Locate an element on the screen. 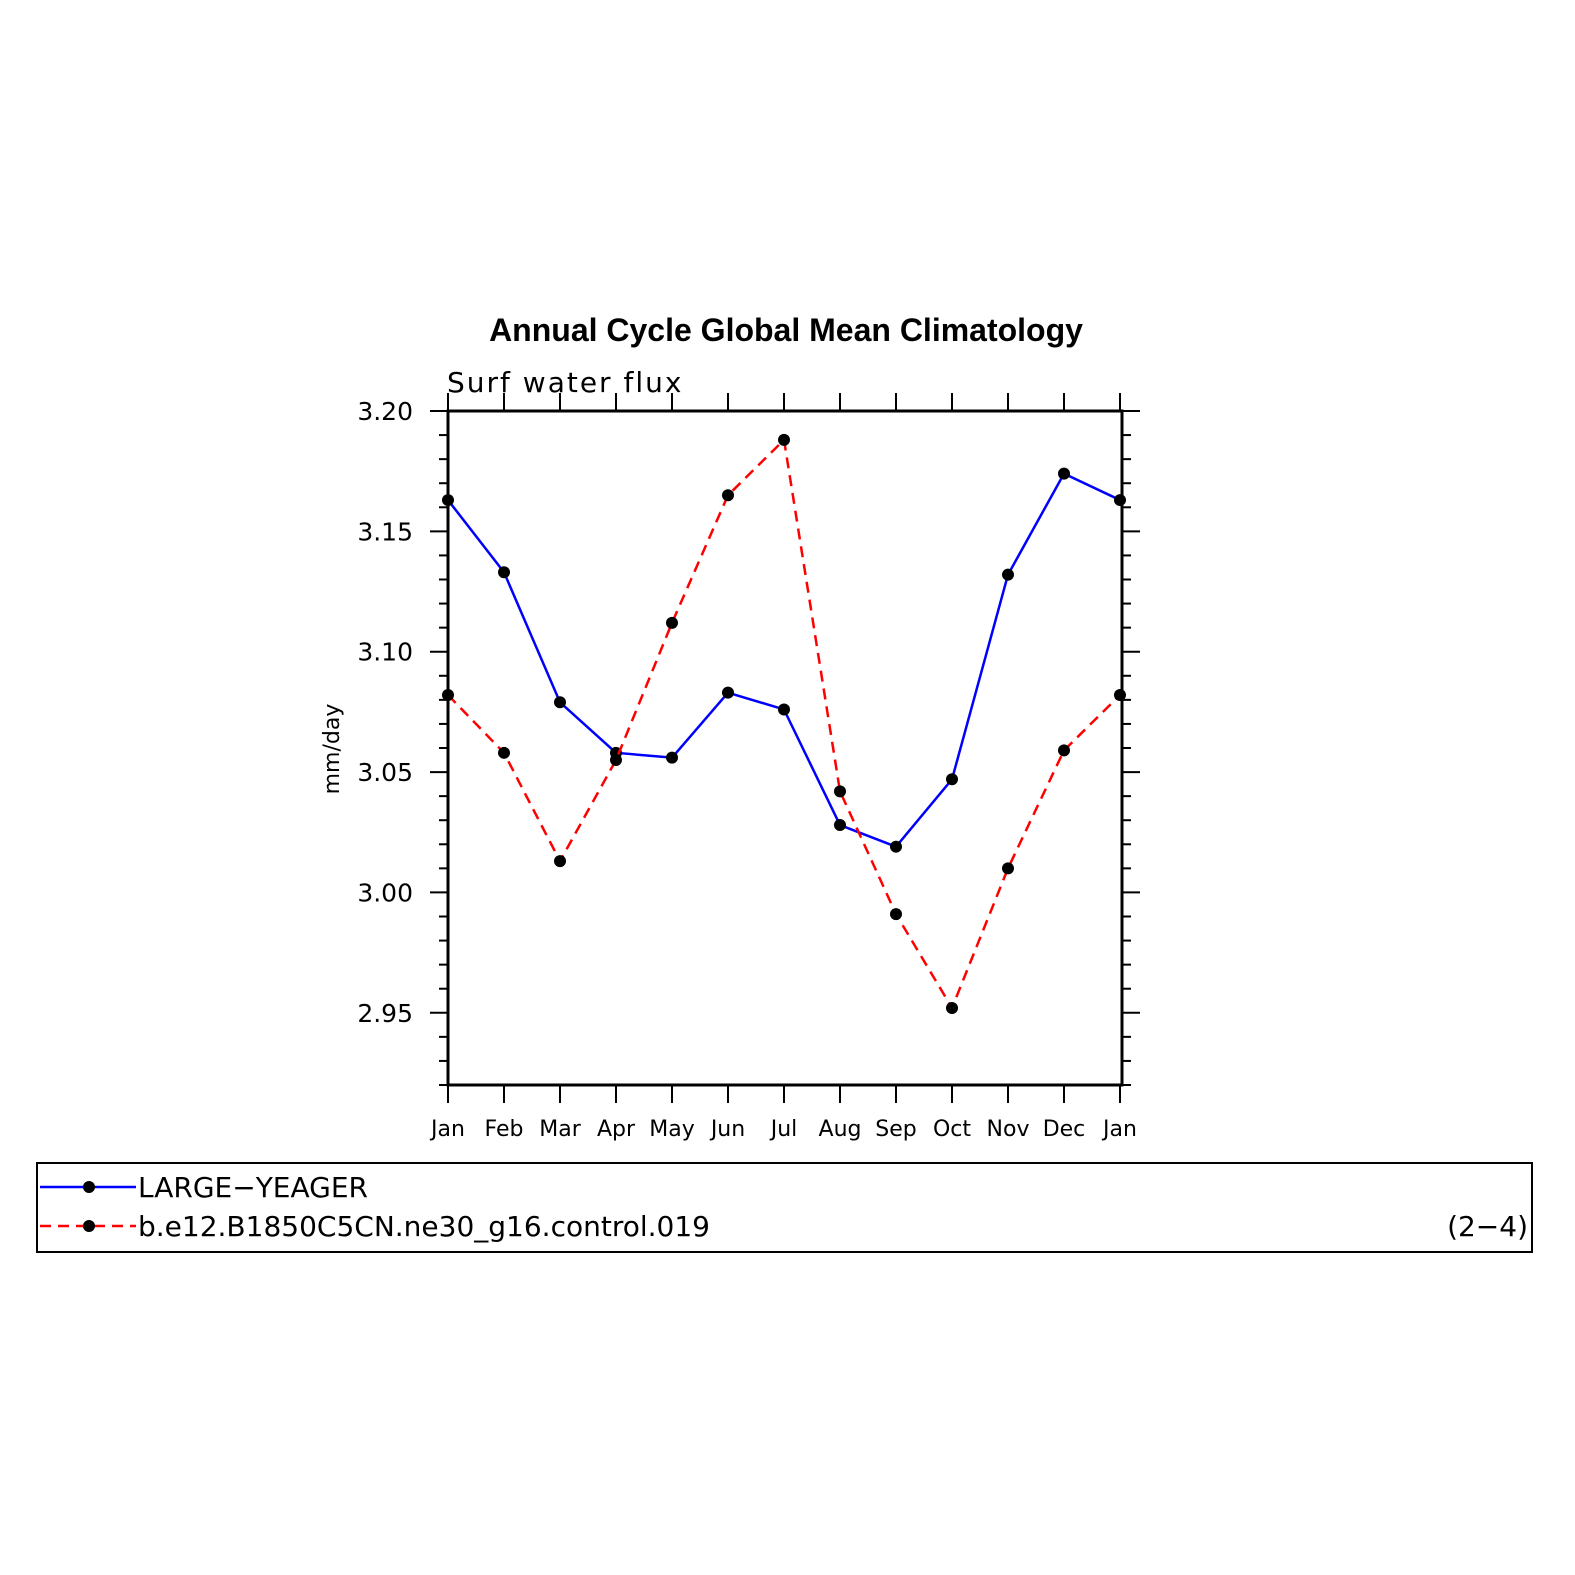 Image resolution: width=1575 pixels, height=1575 pixels. x-tick-label: Dec is located at coordinates (1064, 1129).